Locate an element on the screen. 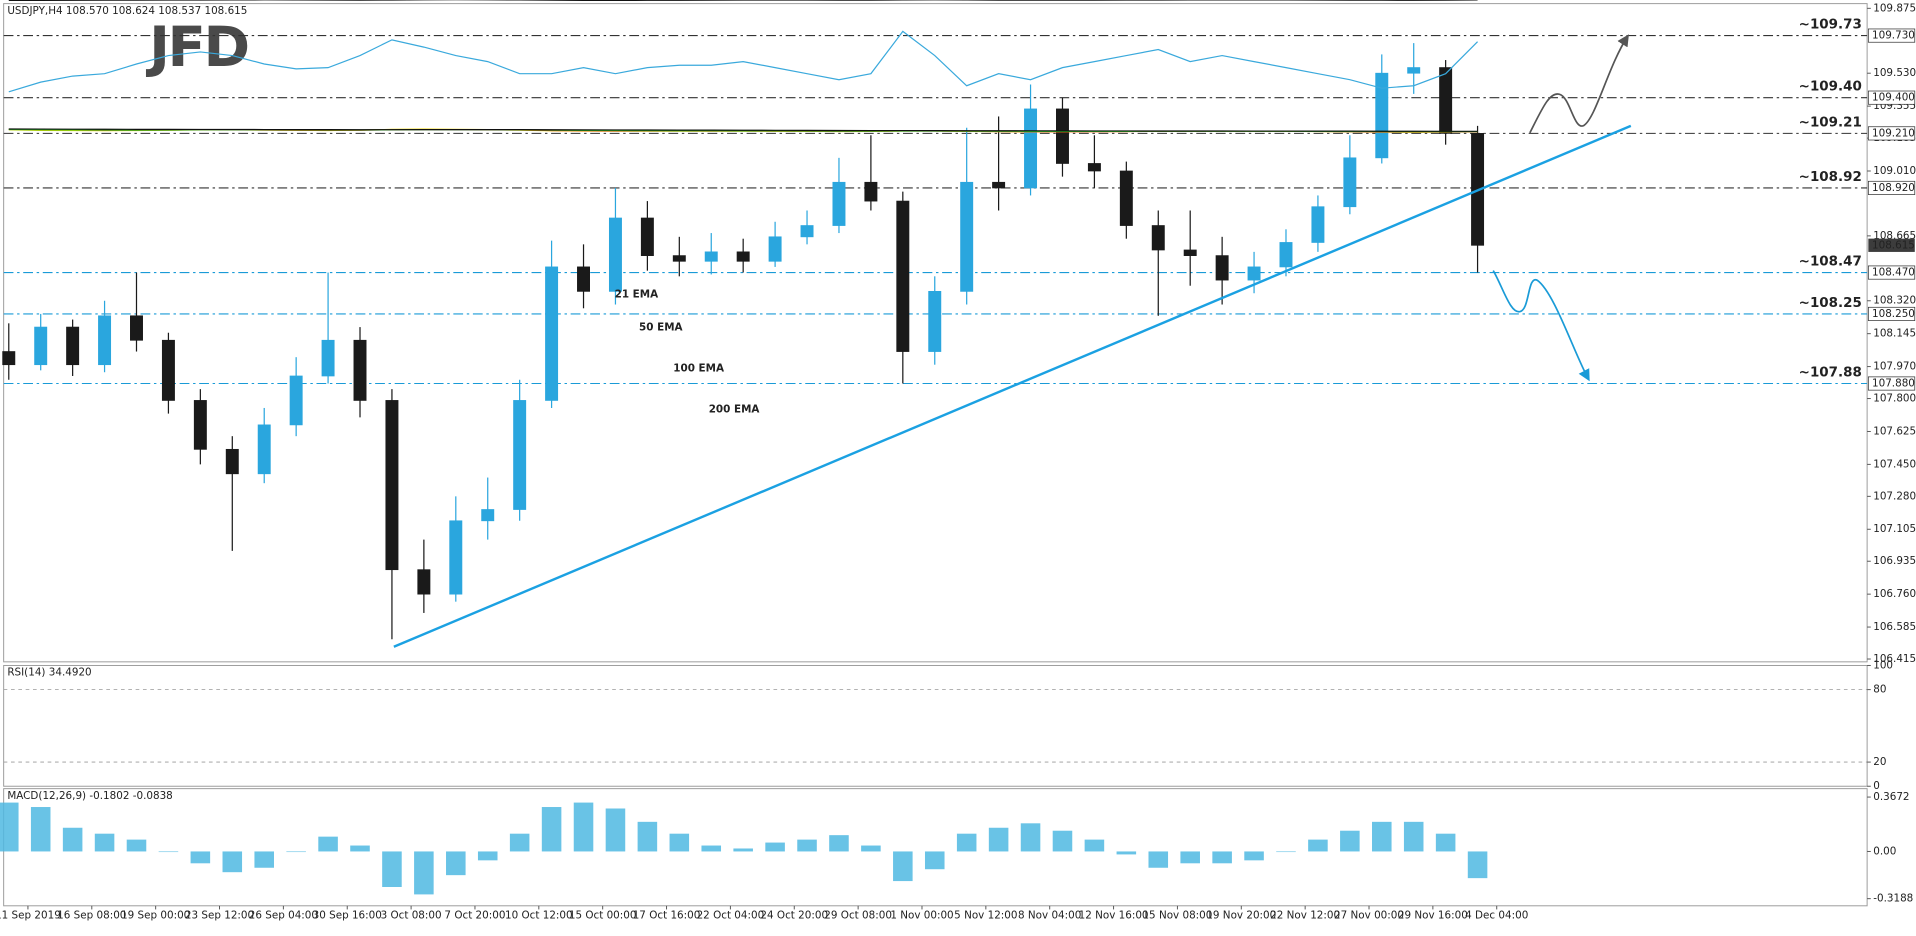 The image size is (1916, 936). x-tick-label: 11 Sep 2019 is located at coordinates (30, 916).